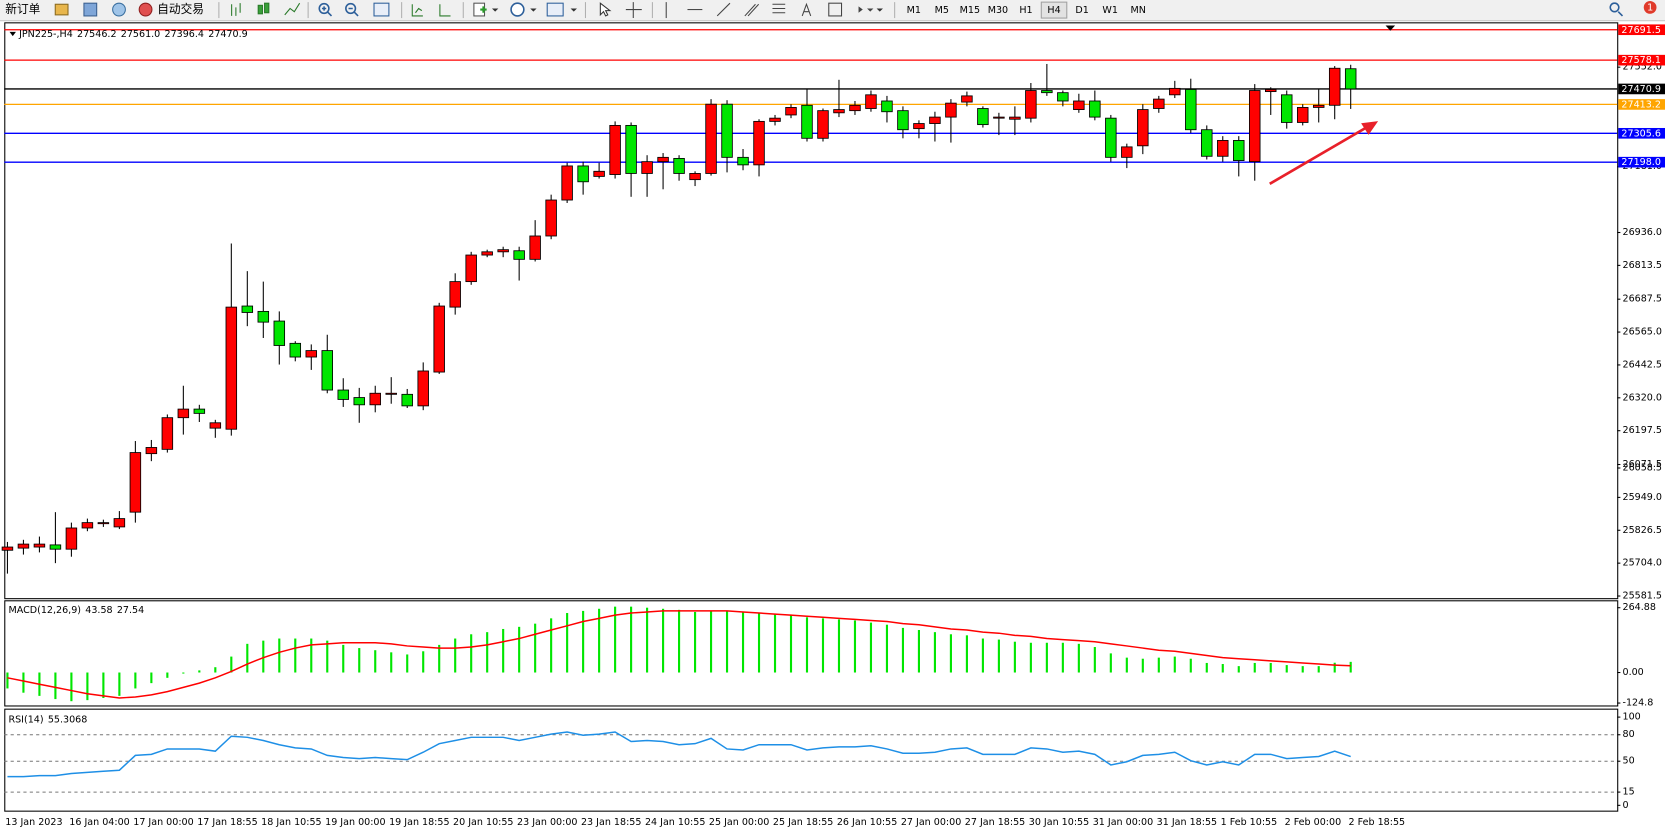 The height and width of the screenshot is (834, 1665). I want to click on header-low: 27396.4, so click(184, 33).